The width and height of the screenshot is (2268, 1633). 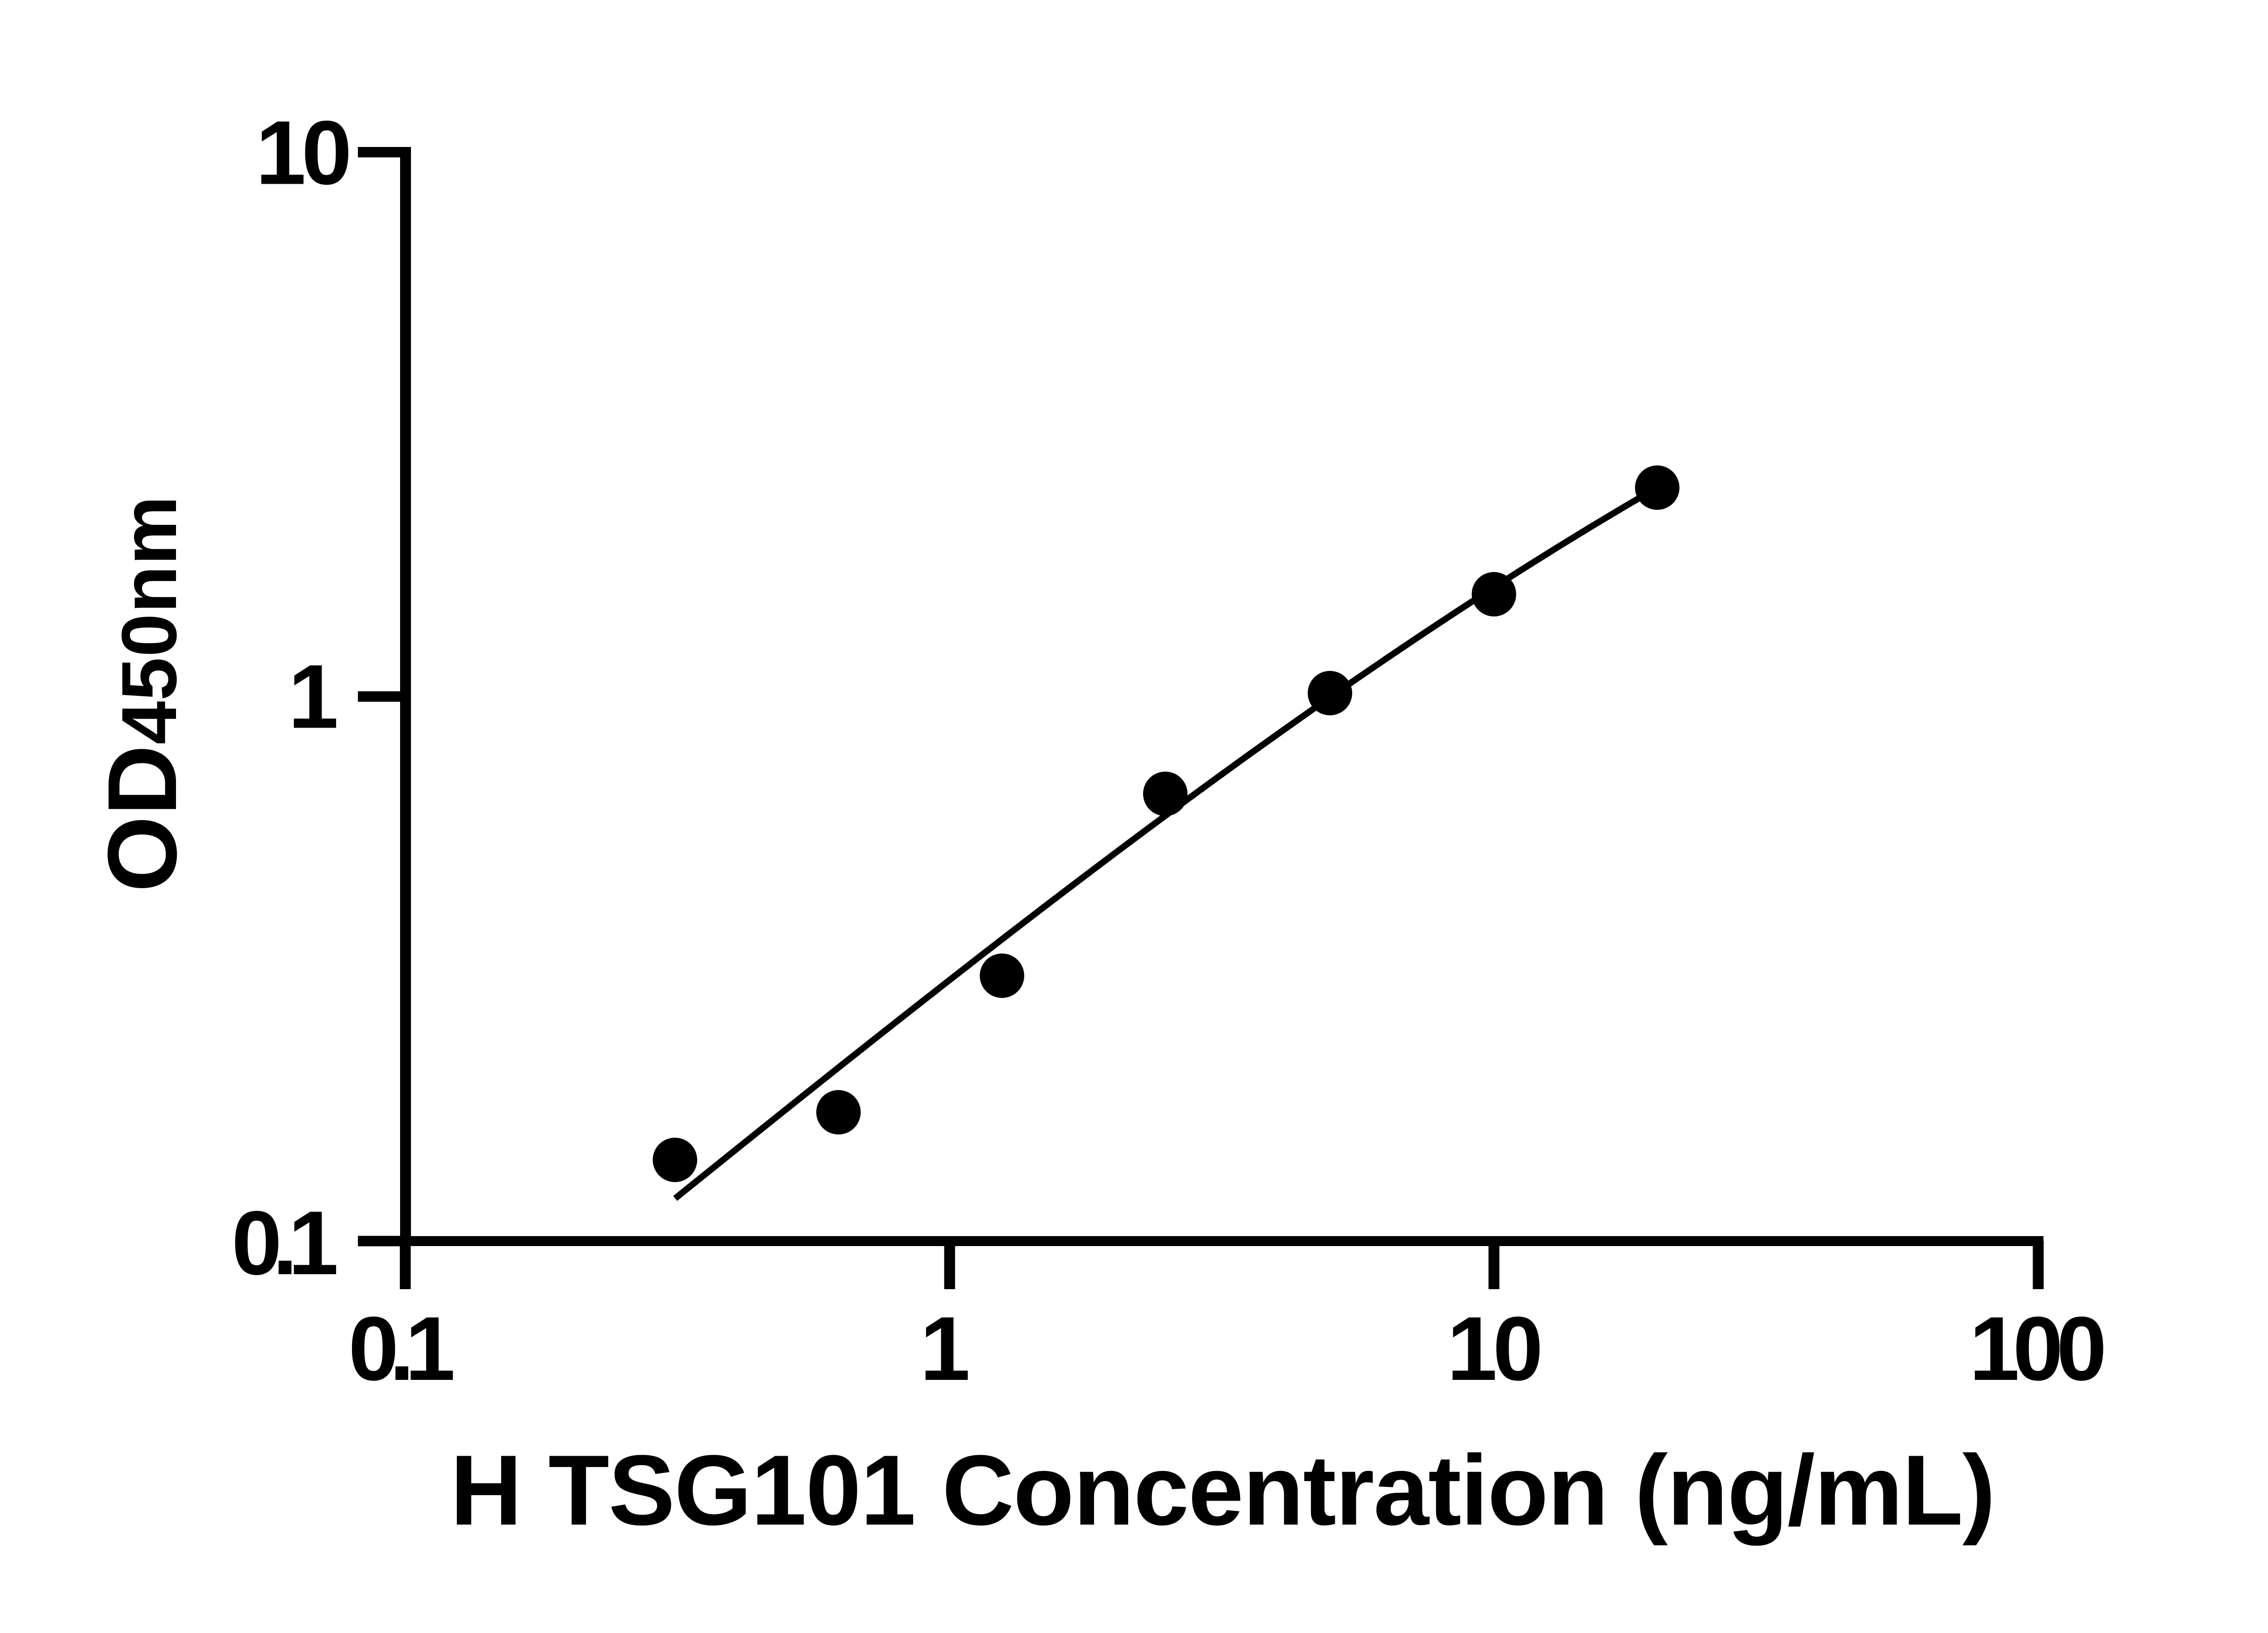 What do you see at coordinates (1222, 1490) in the screenshot?
I see `svg-text: H TSG101 Concentration (ng/mL)` at bounding box center [1222, 1490].